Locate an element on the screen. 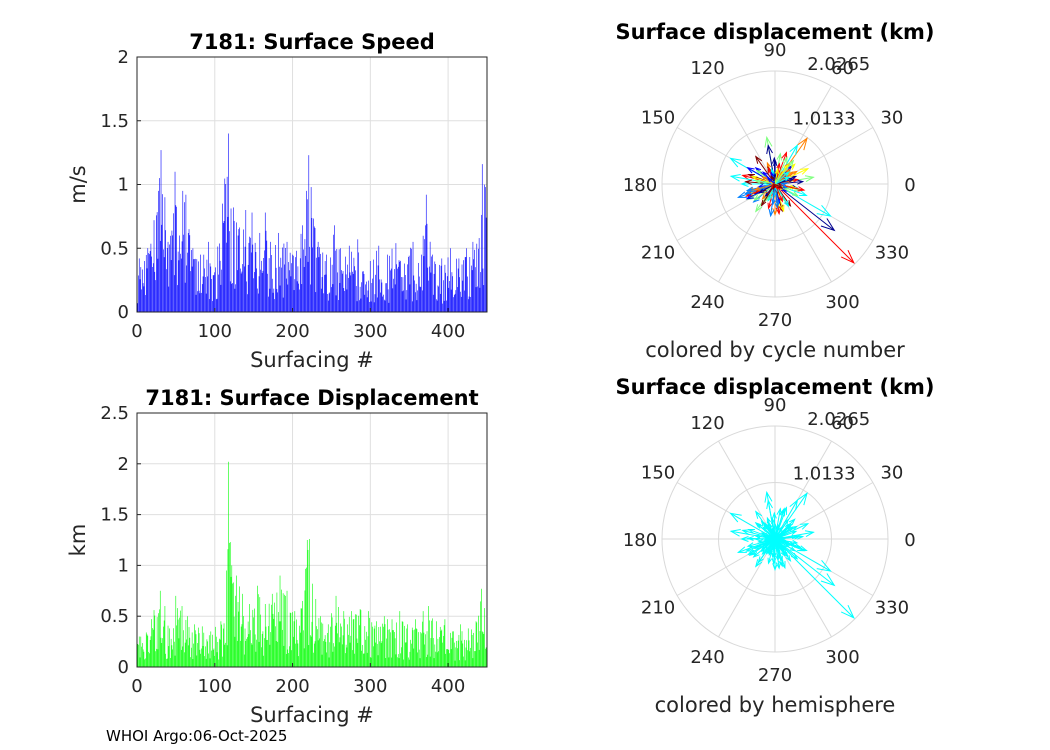 This screenshot has width=1050, height=750. y-tick-label: 0 is located at coordinates (123, 312).